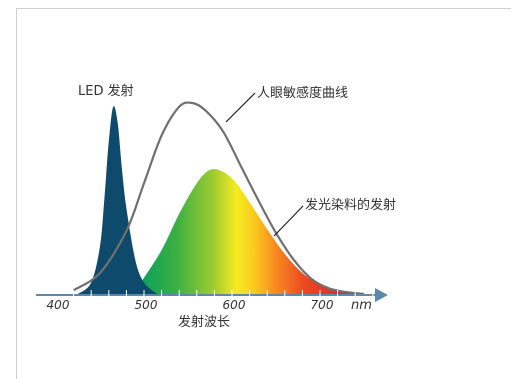 The width and height of the screenshot is (511, 379). What do you see at coordinates (204, 322) in the screenshot?
I see `x-axis-title: 发射波长` at bounding box center [204, 322].